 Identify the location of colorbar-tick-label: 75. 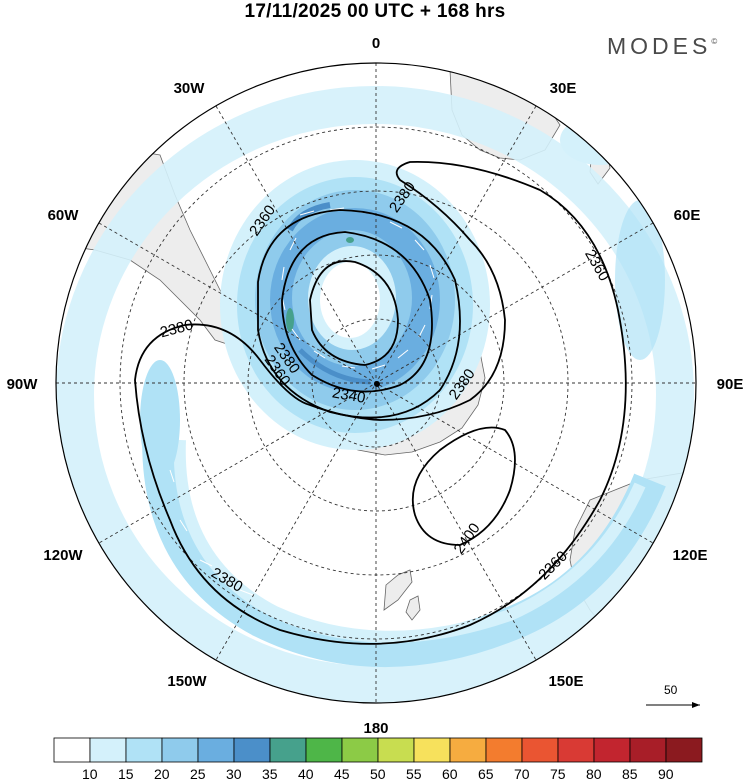
(558, 774).